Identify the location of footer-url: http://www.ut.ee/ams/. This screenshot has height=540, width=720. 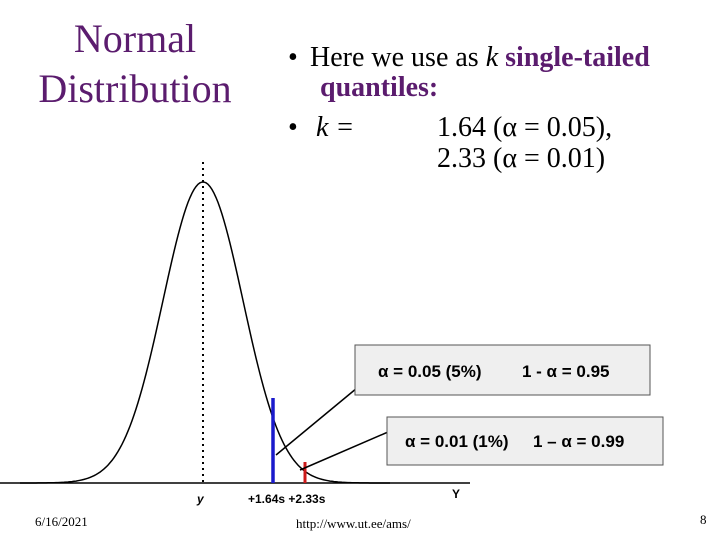
(353, 523).